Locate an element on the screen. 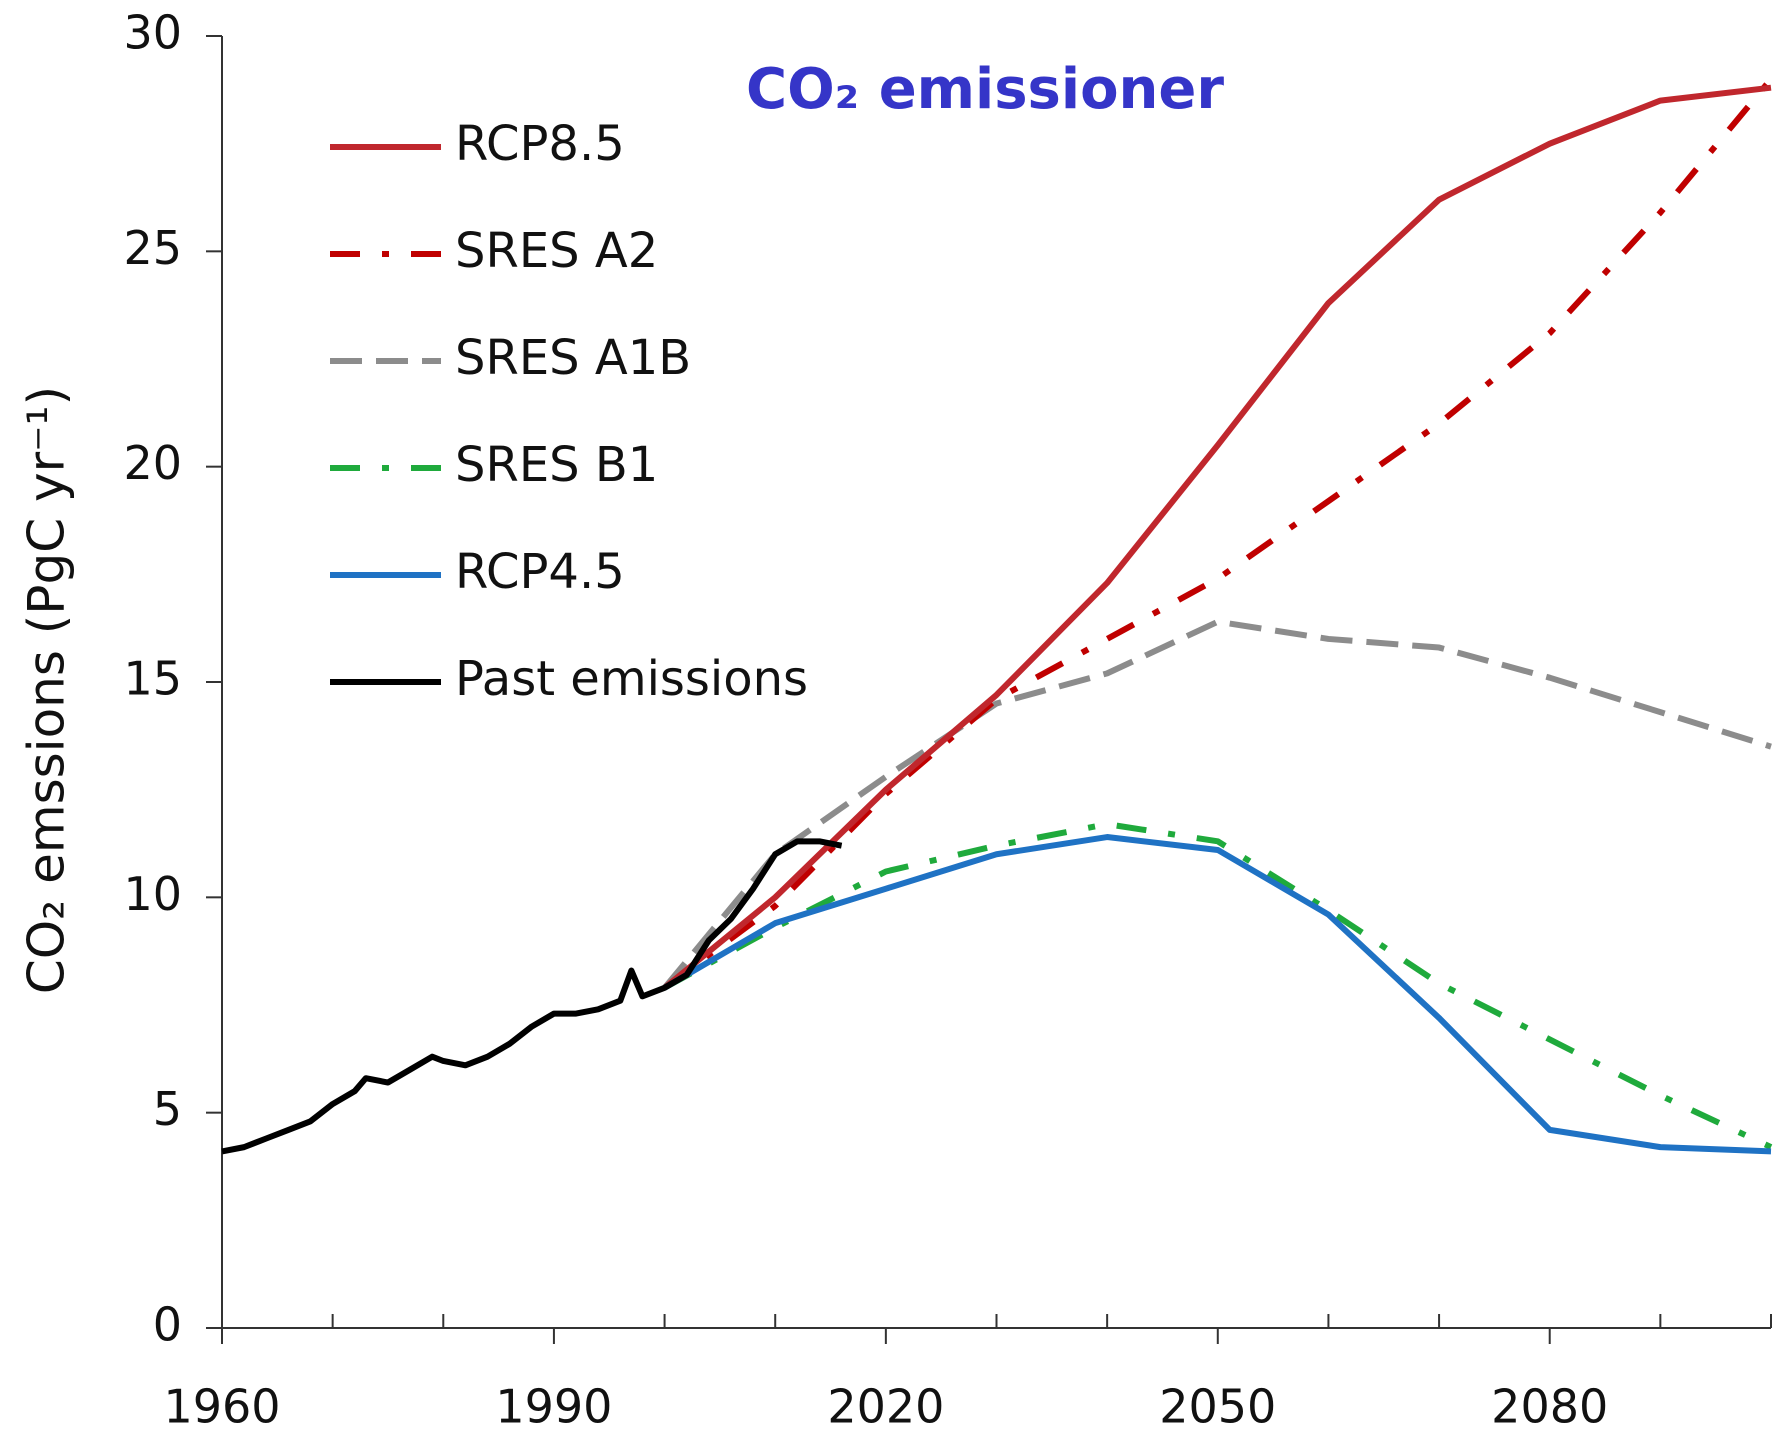 The width and height of the screenshot is (1775, 1440). legend-label: SRES A2 is located at coordinates (556, 251).